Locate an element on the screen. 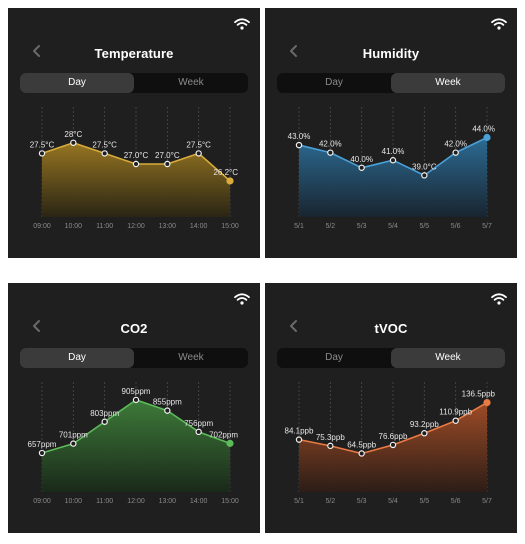 This screenshot has width=525, height=544. data-label: 43.0% is located at coordinates (299, 136).